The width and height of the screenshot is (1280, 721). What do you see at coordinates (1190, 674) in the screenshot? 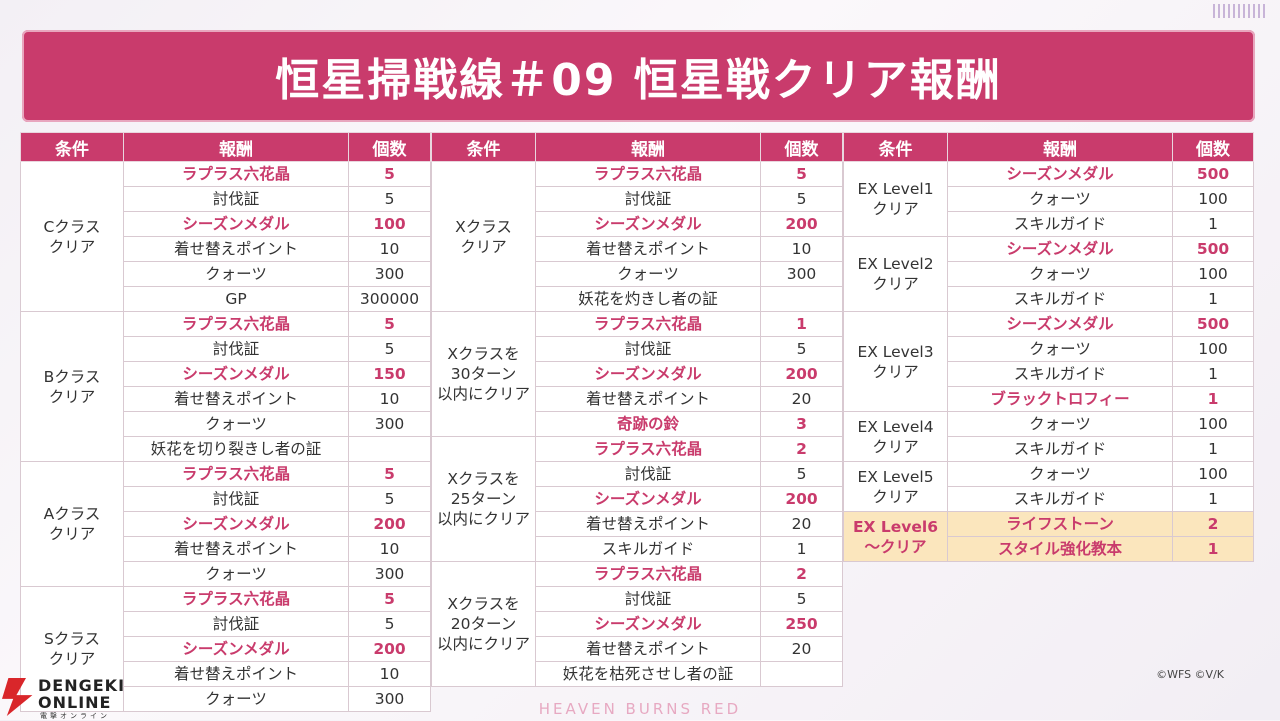
I see `copyright-text: ©WFS ©V/K` at bounding box center [1190, 674].